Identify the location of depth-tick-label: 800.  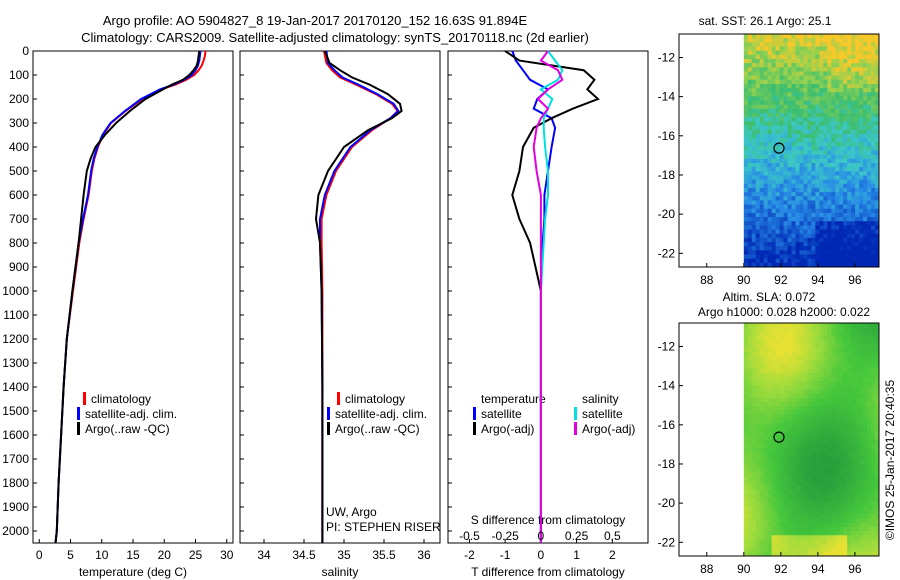
(19, 243).